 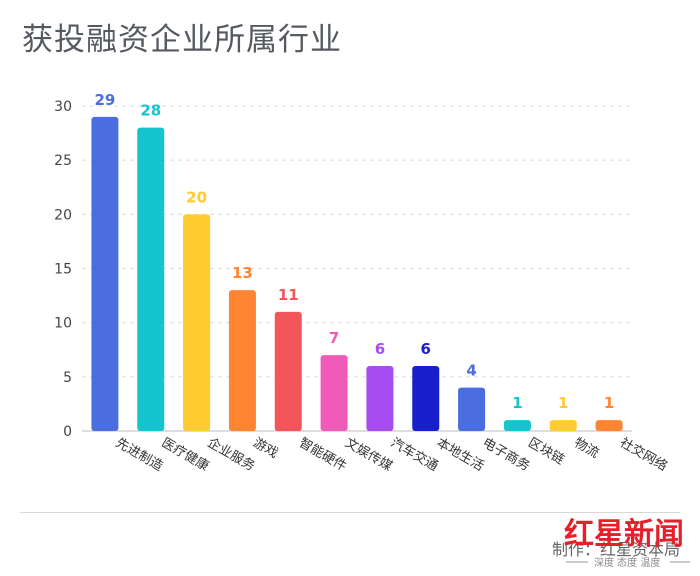 What do you see at coordinates (586, 448) in the screenshot?
I see `x-tick-label: 物流` at bounding box center [586, 448].